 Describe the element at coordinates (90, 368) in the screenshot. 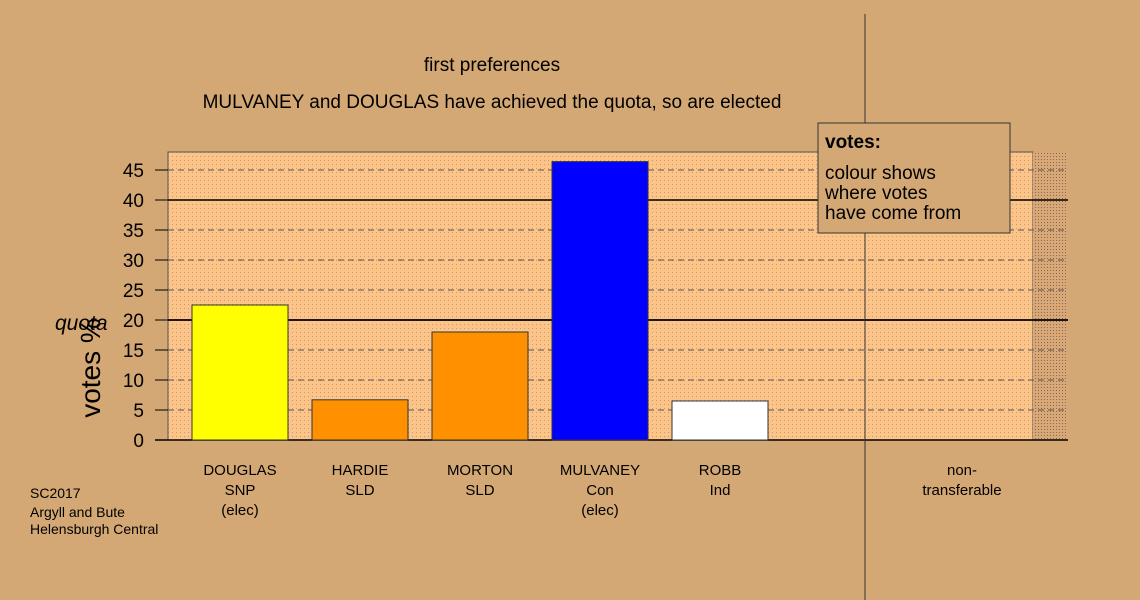

I see `y-axis-label: votes %` at that location.